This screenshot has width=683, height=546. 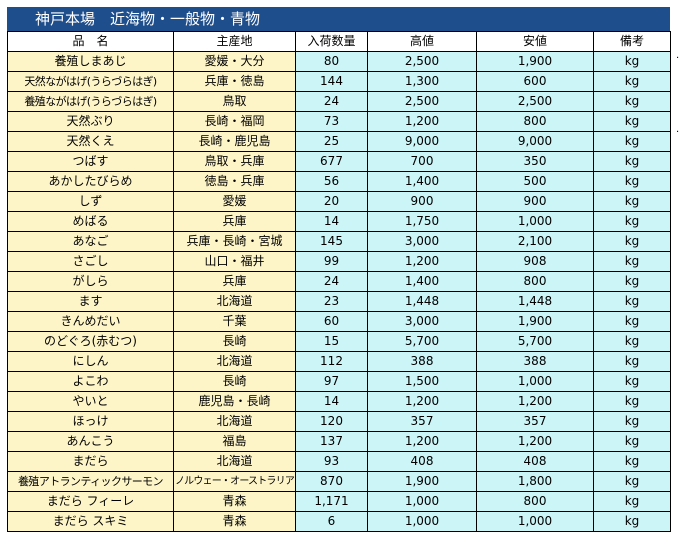 What do you see at coordinates (422, 481) in the screenshot?
I see `cell-high-price: 1,900` at bounding box center [422, 481].